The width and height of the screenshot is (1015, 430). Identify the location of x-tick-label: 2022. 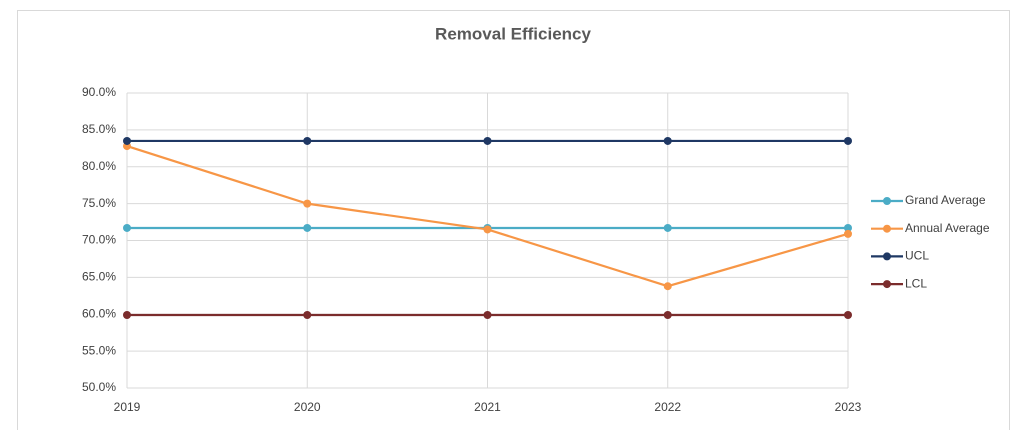
(667, 407).